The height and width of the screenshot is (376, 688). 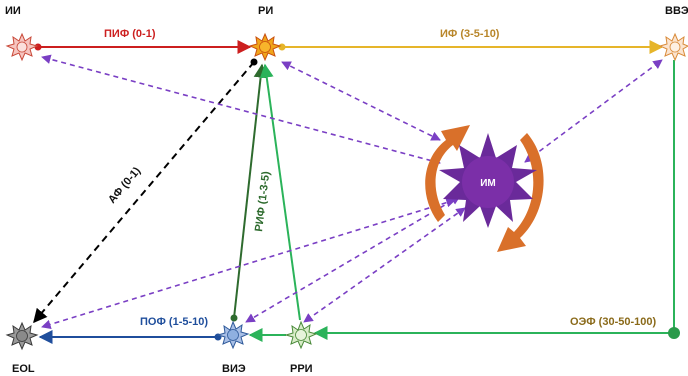 I want to click on node-vie-label: ВИЭ, so click(x=234, y=369).